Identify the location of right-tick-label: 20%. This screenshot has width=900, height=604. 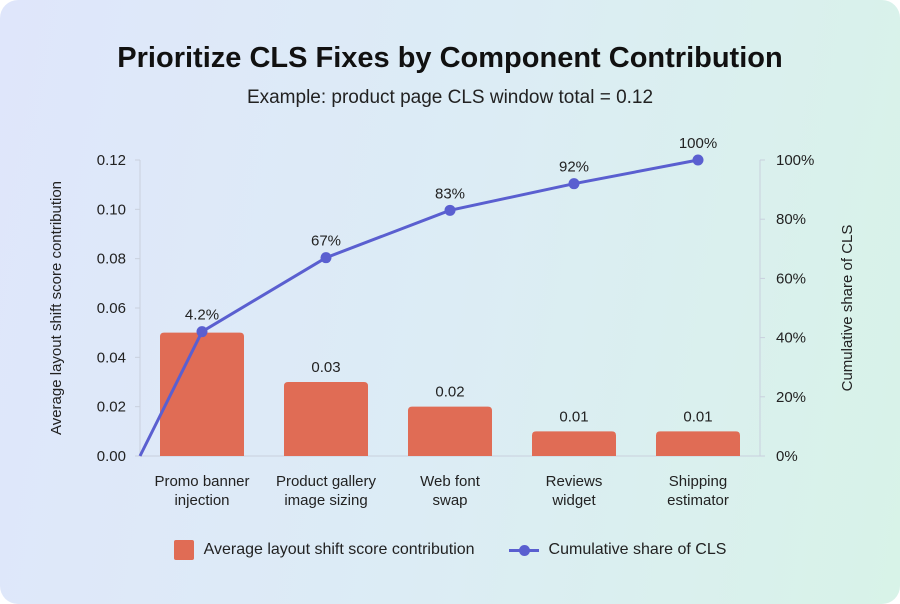
(791, 397).